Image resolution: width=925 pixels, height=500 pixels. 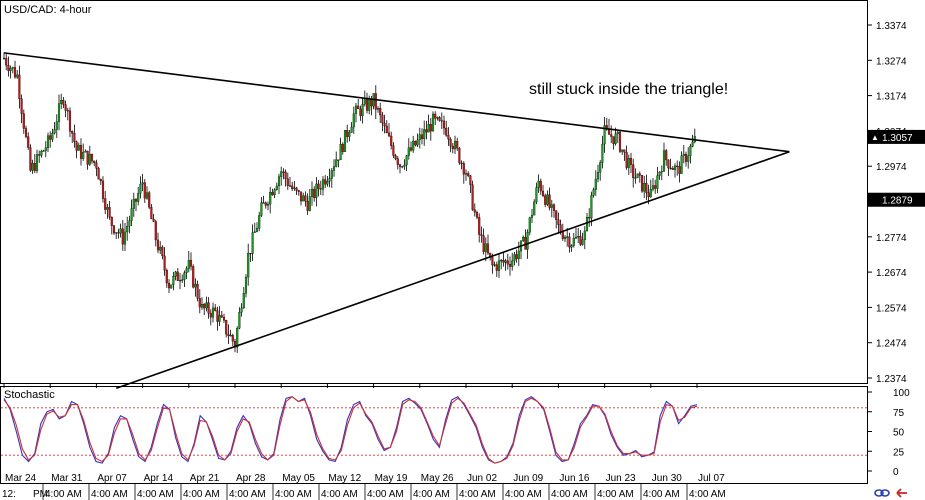 What do you see at coordinates (298, 478) in the screenshot?
I see `date-tick-label: May 05` at bounding box center [298, 478].